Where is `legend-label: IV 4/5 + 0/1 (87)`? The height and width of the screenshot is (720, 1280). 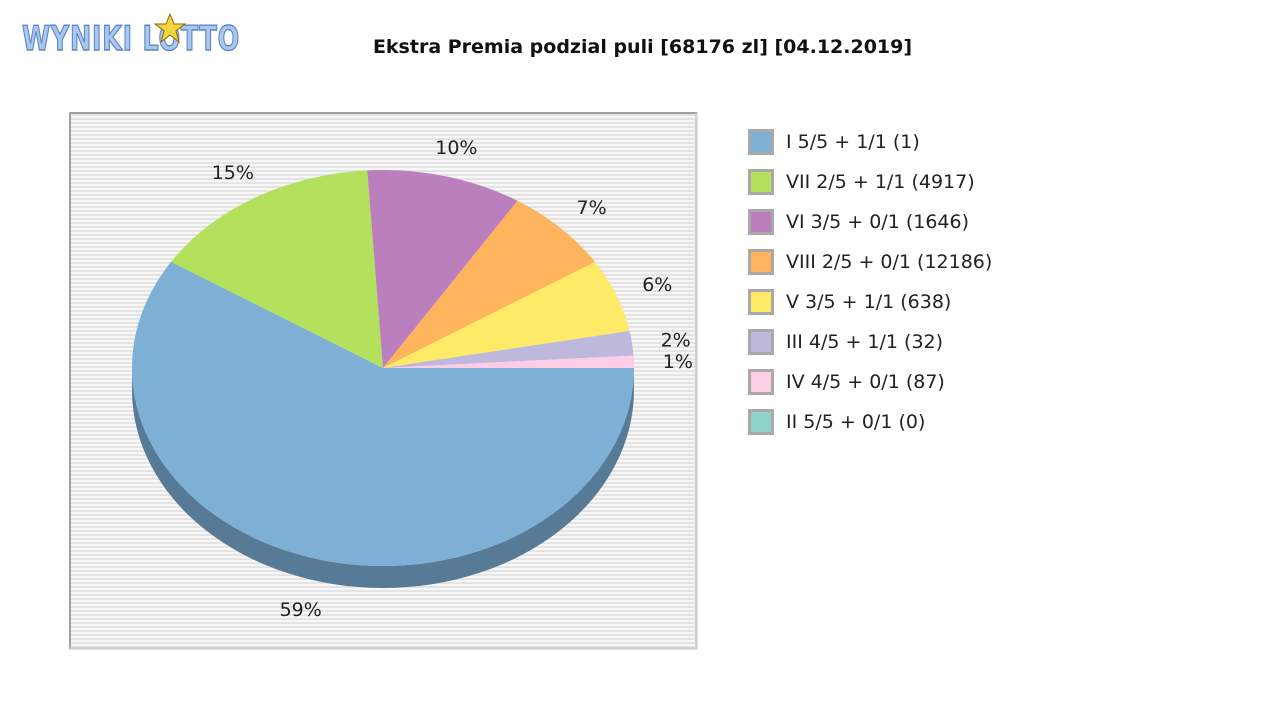 legend-label: IV 4/5 + 0/1 (87) is located at coordinates (865, 382).